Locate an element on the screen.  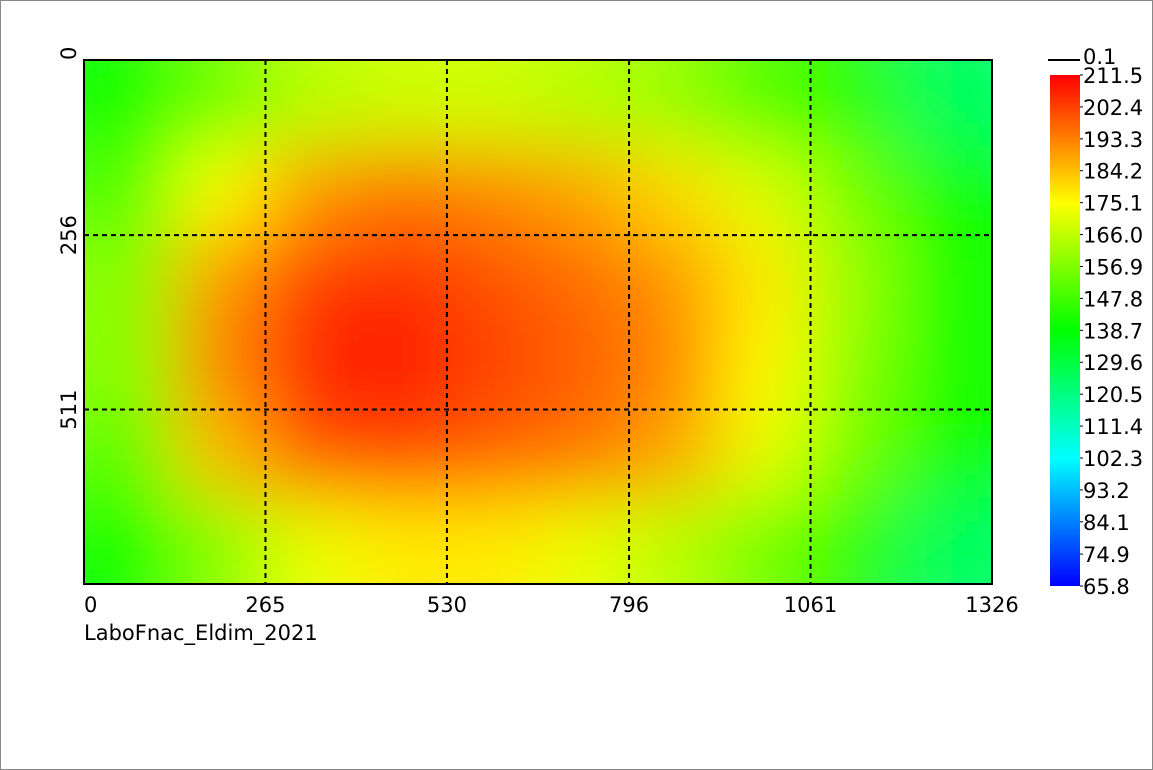
colorbar-tick-label: 93.2 is located at coordinates (1106, 491).